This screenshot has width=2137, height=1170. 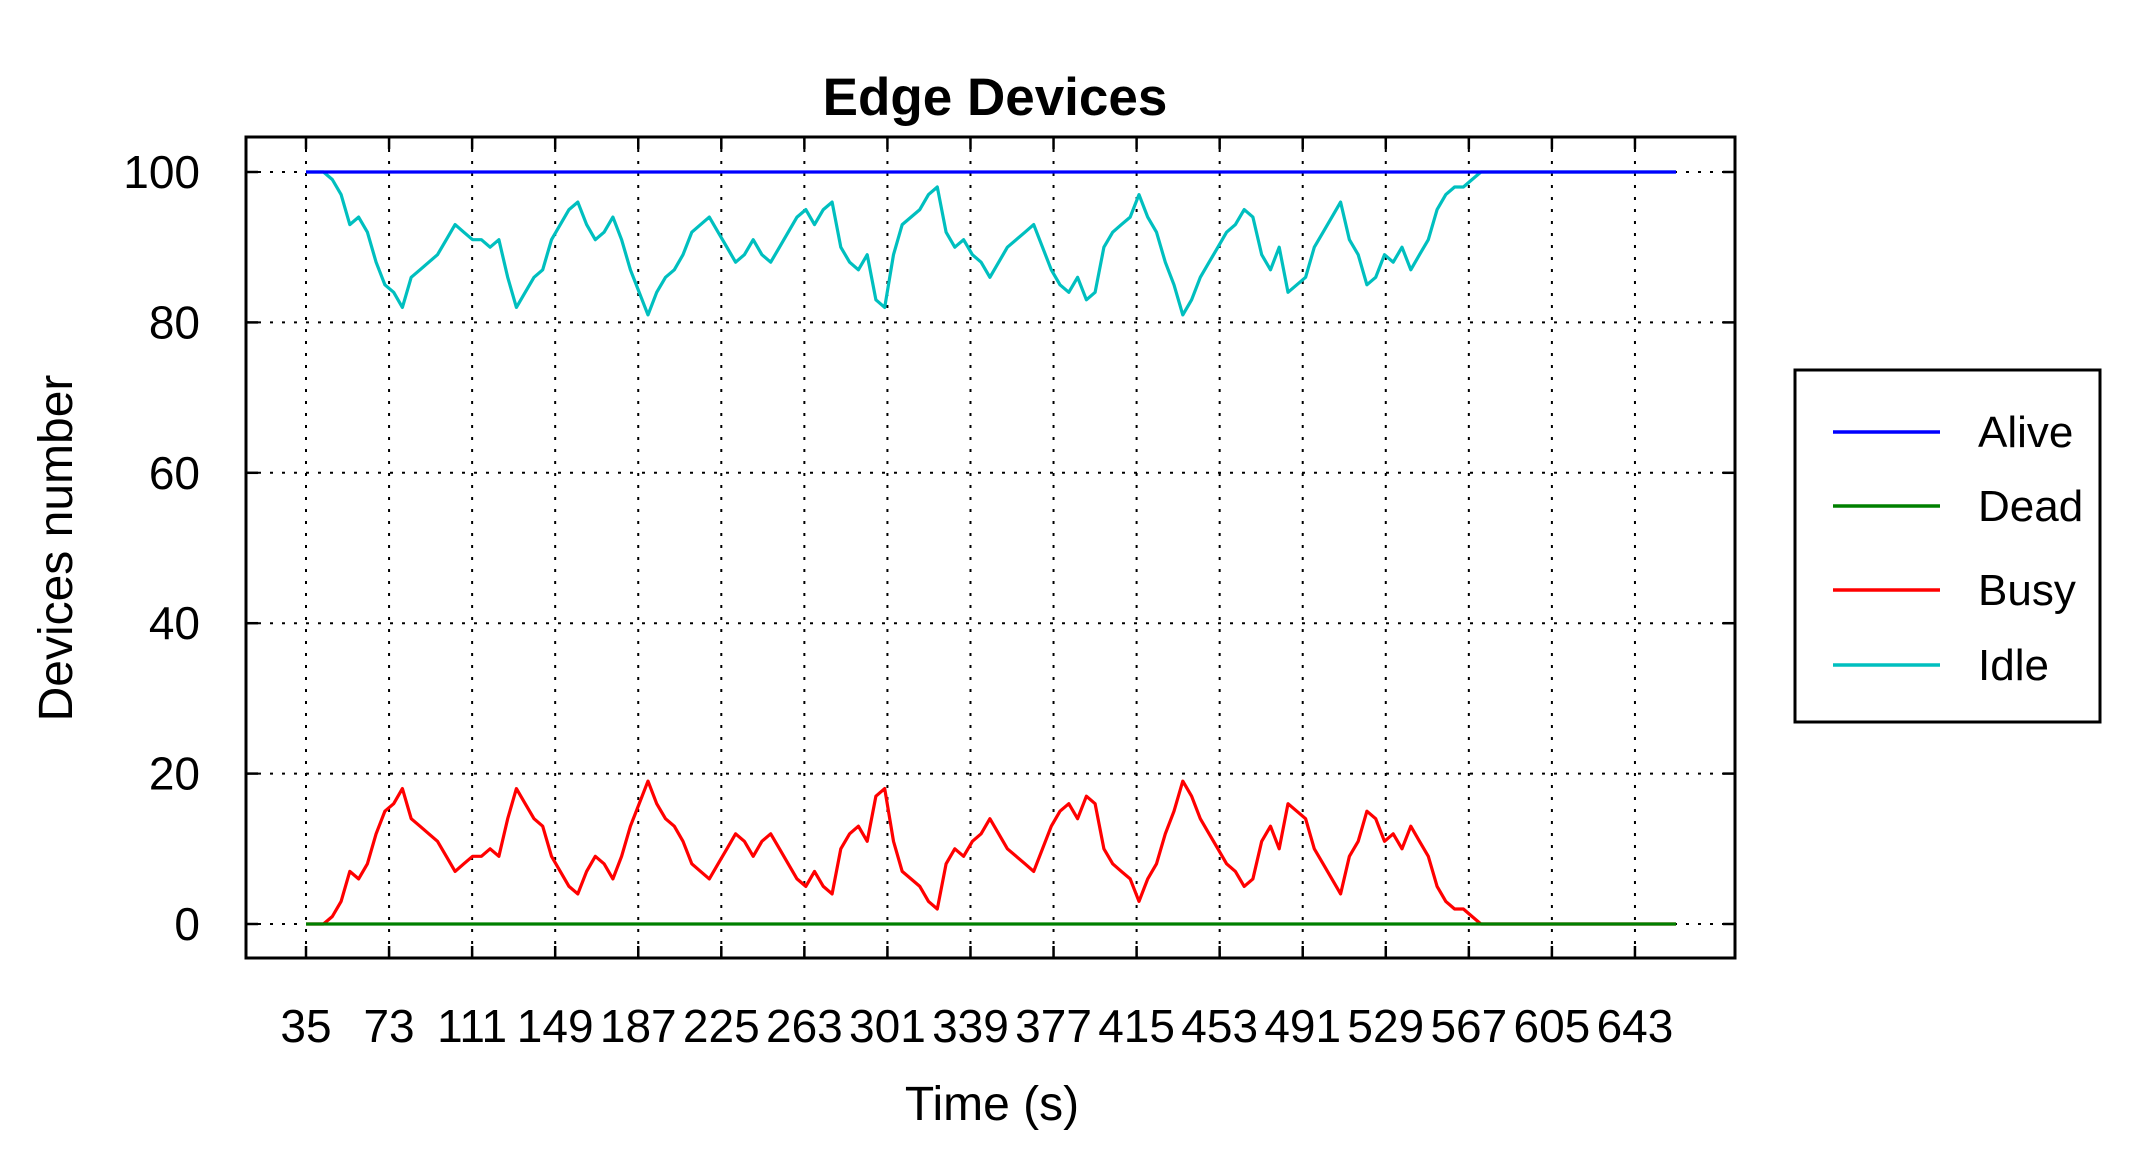 I want to click on x-tick-label: 377, so click(x=1053, y=1026).